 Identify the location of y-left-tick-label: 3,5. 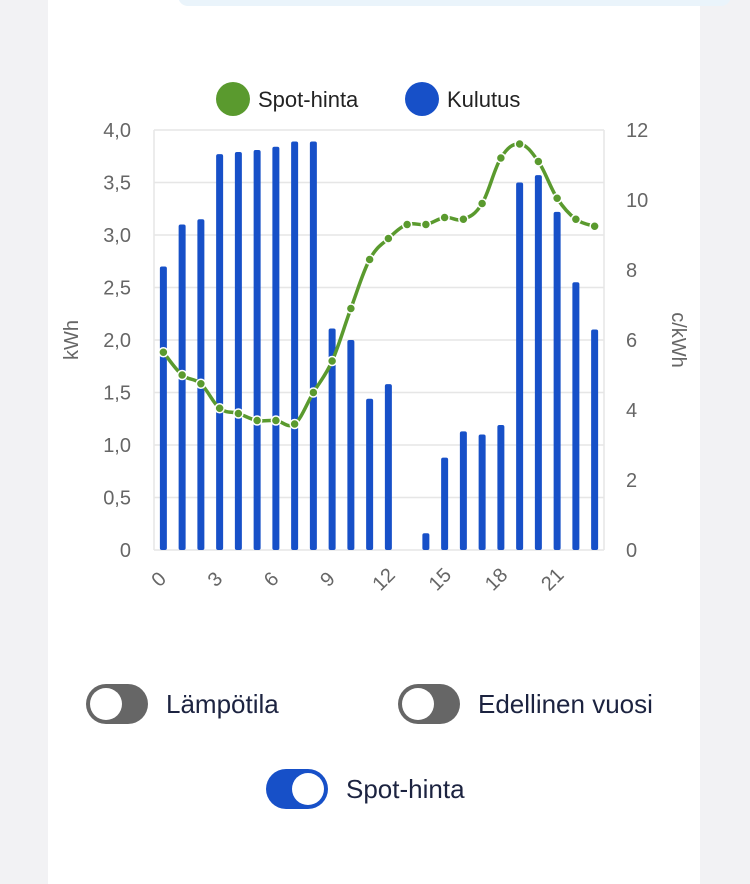
(117, 184).